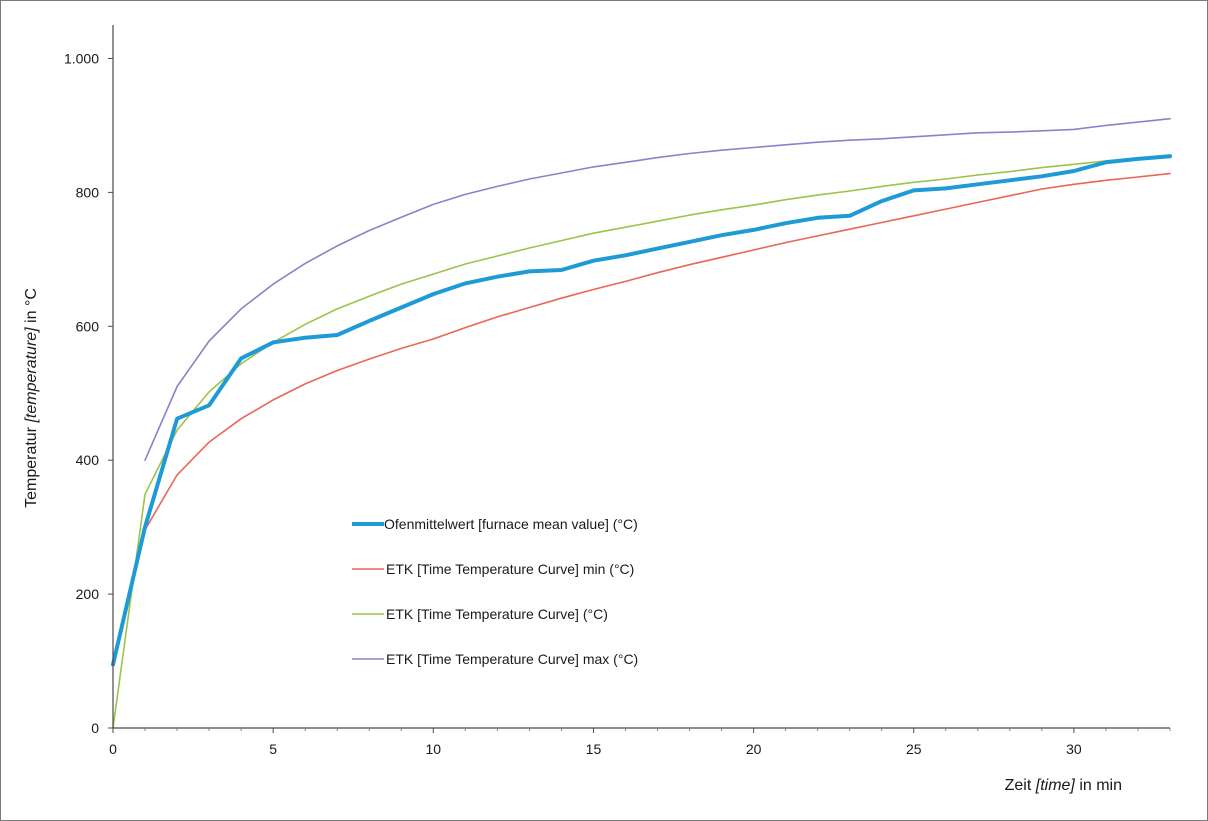  I want to click on y-axis-title: Temperatur [temperature] in °C, so click(31, 398).